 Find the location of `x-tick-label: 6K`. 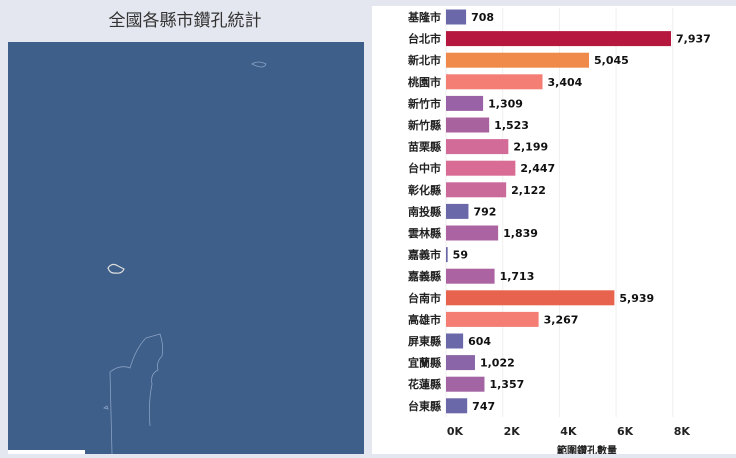

x-tick-label: 6K is located at coordinates (625, 431).